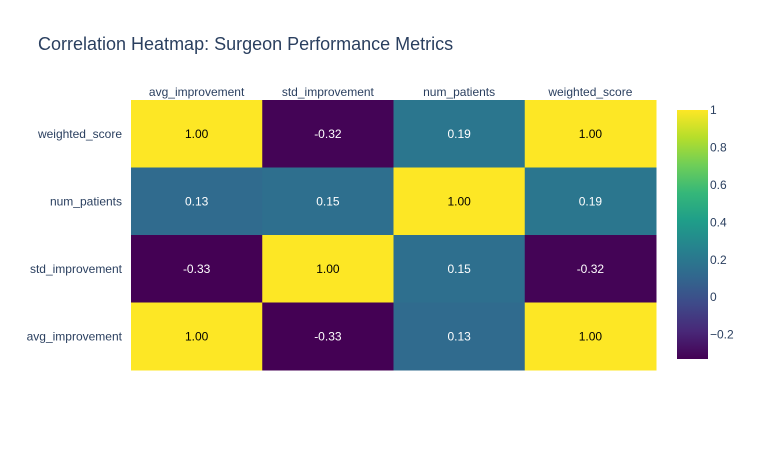 This screenshot has width=758, height=450. Describe the element at coordinates (718, 222) in the screenshot. I see `colorbar-tick-label: 0.4` at that location.